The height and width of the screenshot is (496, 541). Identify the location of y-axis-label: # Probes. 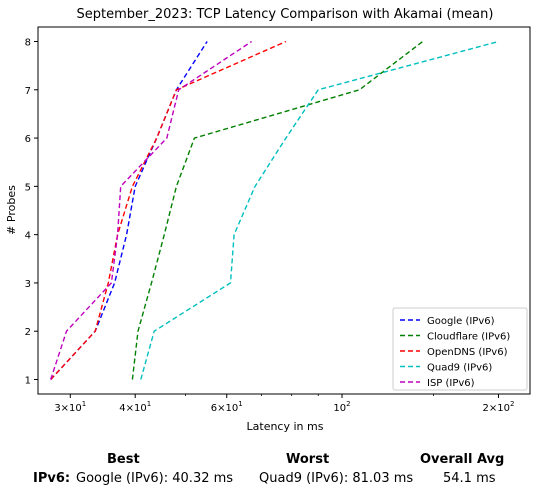
(11, 210).